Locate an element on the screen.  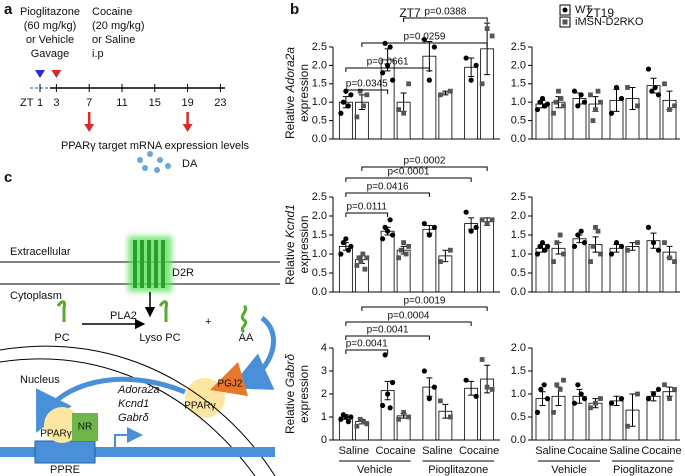
text: or Saline is located at coordinates (113, 40).